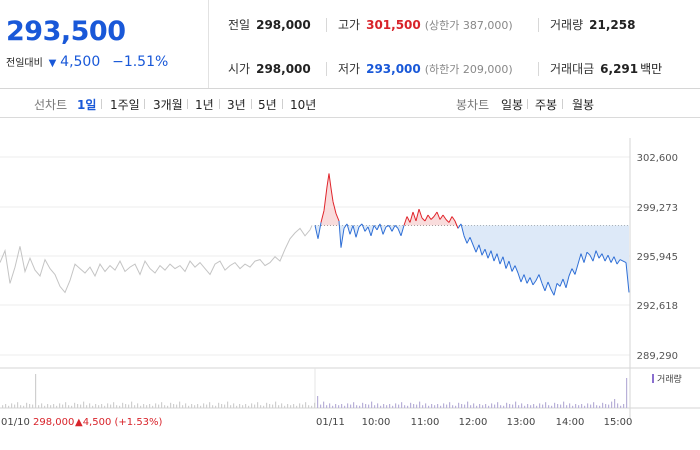  What do you see at coordinates (66, 31) in the screenshot?
I see `current-price: 293,500` at bounding box center [66, 31].